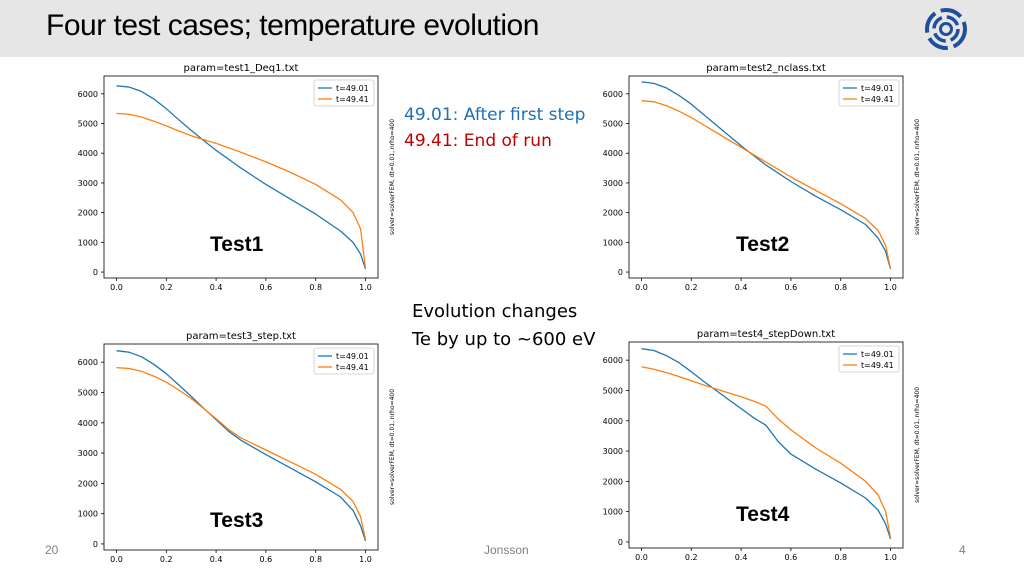  I want to click on title-bar, so click(512, 28).